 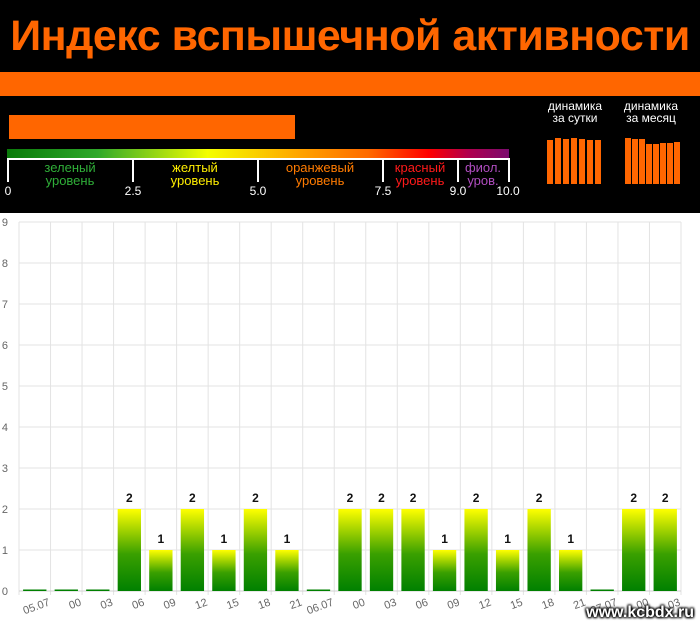 What do you see at coordinates (5, 469) in the screenshot?
I see `y-tick-label: 3` at bounding box center [5, 469].